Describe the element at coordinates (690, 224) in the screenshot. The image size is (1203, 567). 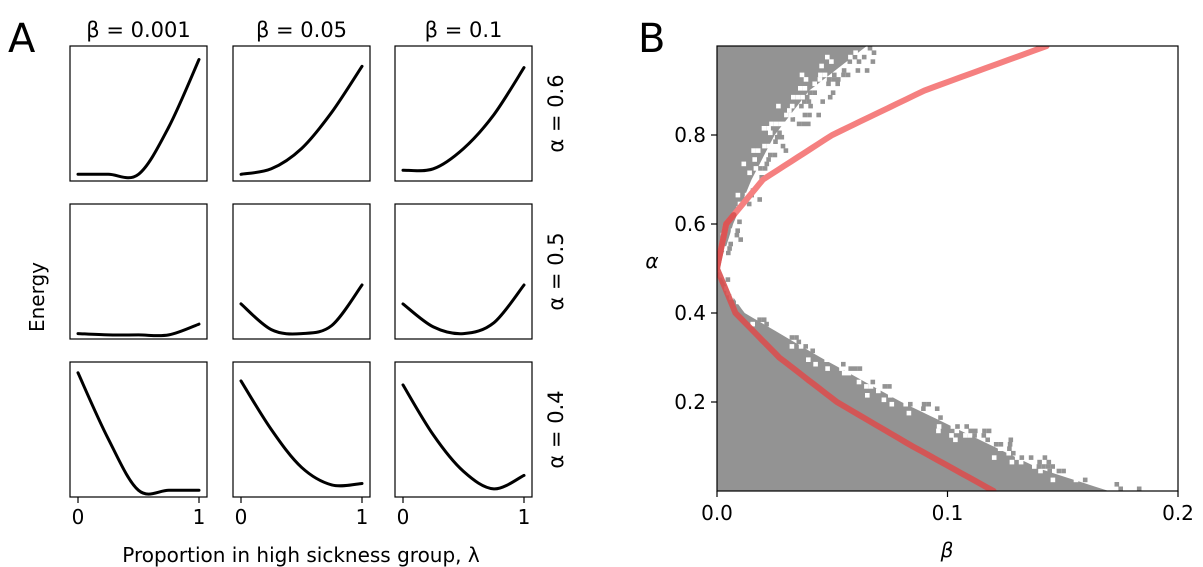
I see `y-tick-label: 0.6` at that location.